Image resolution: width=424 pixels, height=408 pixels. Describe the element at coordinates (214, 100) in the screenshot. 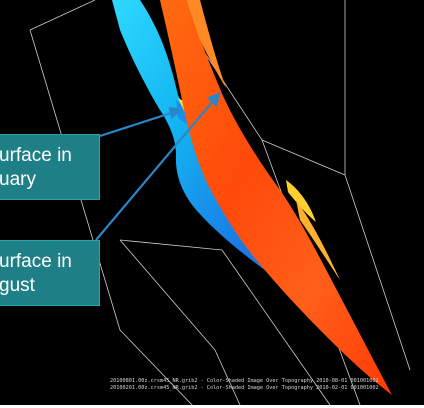

I see `august-arrow-head` at that location.